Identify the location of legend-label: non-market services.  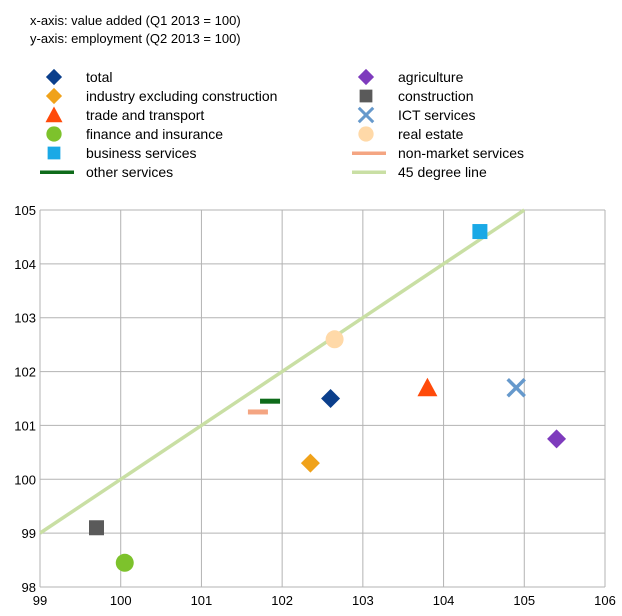
(461, 153).